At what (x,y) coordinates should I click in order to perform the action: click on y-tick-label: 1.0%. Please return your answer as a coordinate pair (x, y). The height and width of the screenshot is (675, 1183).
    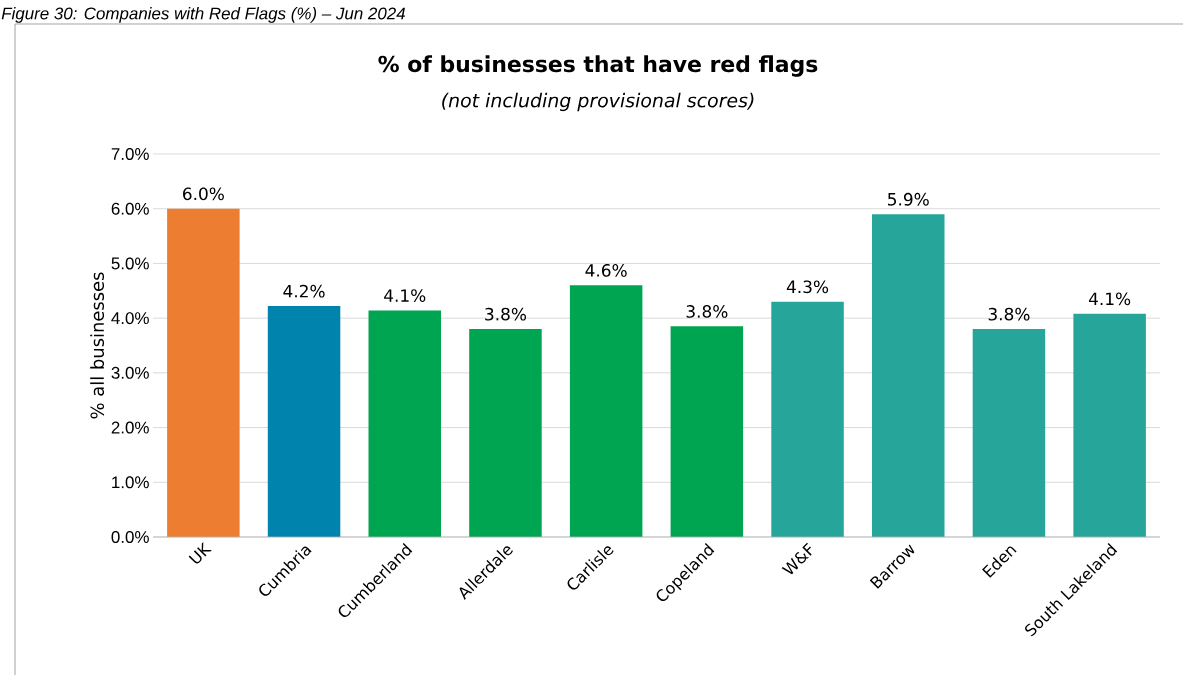
    Looking at the image, I should click on (130, 482).